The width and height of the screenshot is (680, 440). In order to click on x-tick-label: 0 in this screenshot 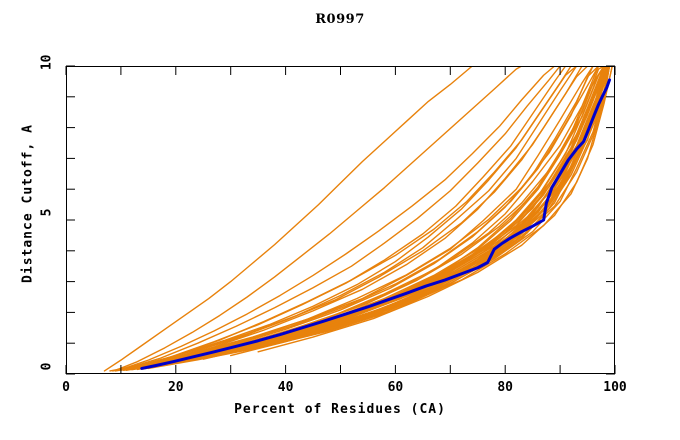, I will do `click(66, 387)`.